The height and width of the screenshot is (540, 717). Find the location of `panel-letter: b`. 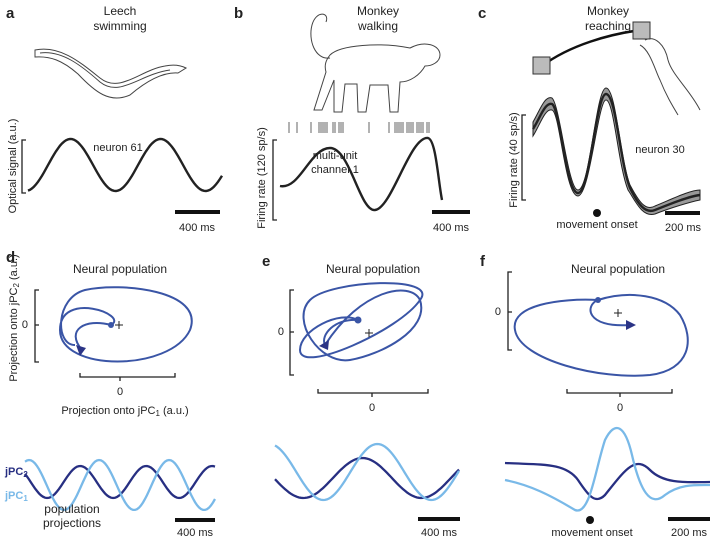

panel-letter: b is located at coordinates (238, 13).